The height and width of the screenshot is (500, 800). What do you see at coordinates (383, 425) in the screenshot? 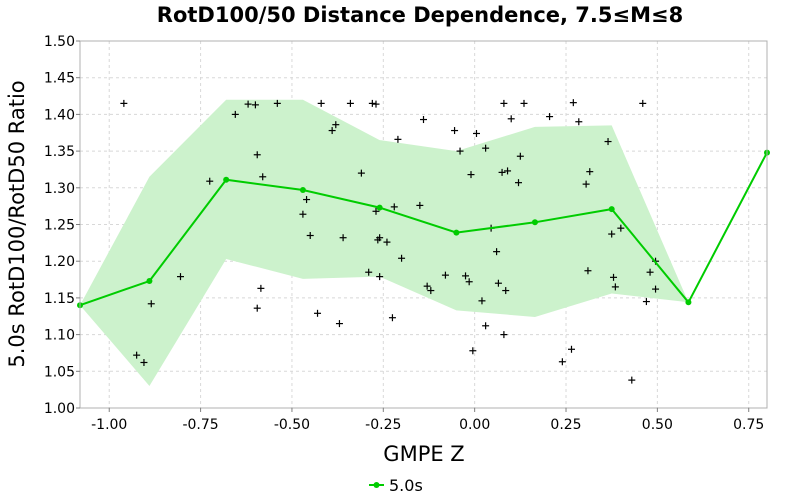
I see `x-tick-label: -0.25` at bounding box center [383, 425].